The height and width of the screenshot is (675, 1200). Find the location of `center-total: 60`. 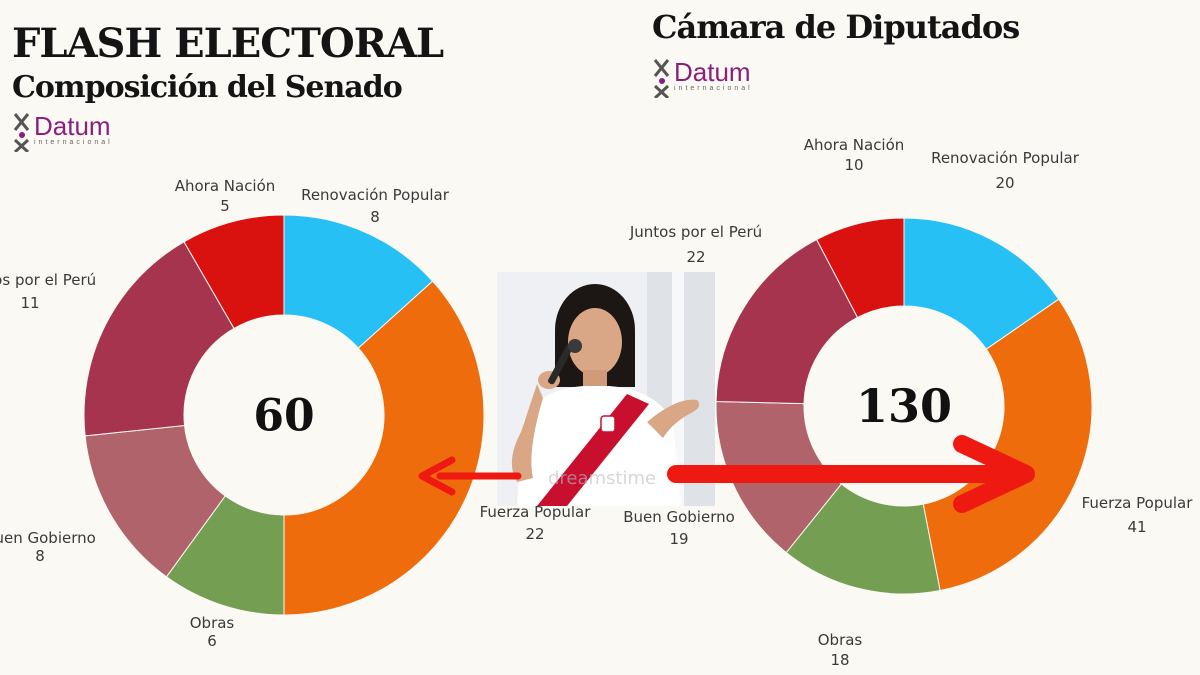

center-total: 60 is located at coordinates (283, 415).